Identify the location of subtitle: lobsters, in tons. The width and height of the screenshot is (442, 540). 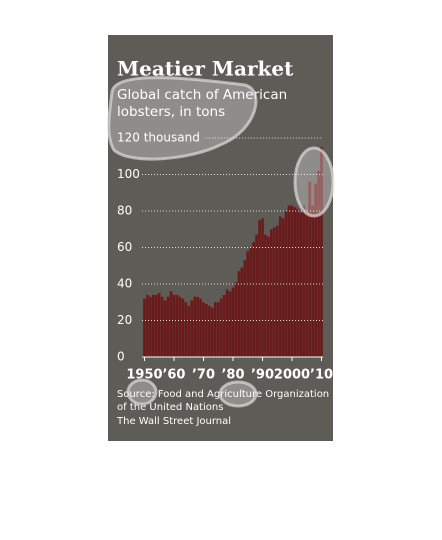
(171, 112).